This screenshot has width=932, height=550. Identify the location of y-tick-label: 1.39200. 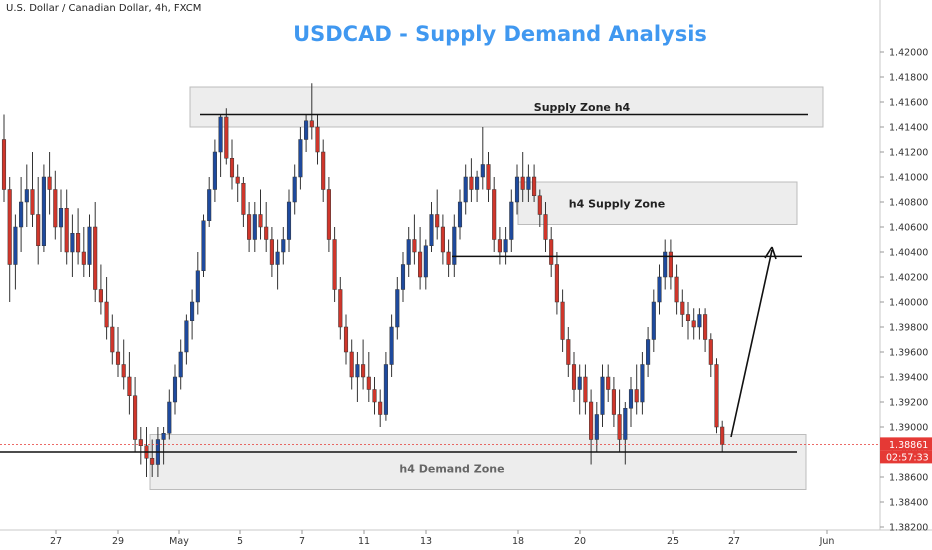
(908, 403).